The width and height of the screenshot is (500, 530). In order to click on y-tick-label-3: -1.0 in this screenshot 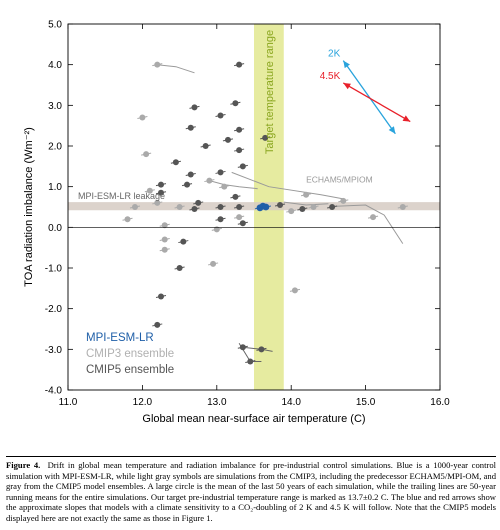, I will do `click(54, 269)`.